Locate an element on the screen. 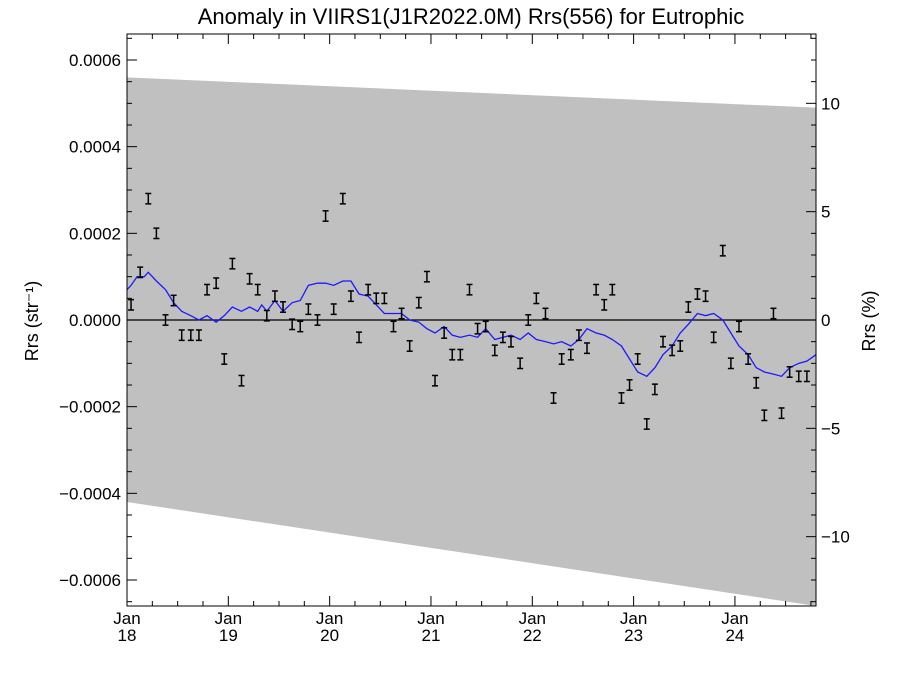 This screenshot has height=675, width=900. y-tick-label-left: −0.0002 is located at coordinates (90, 407).